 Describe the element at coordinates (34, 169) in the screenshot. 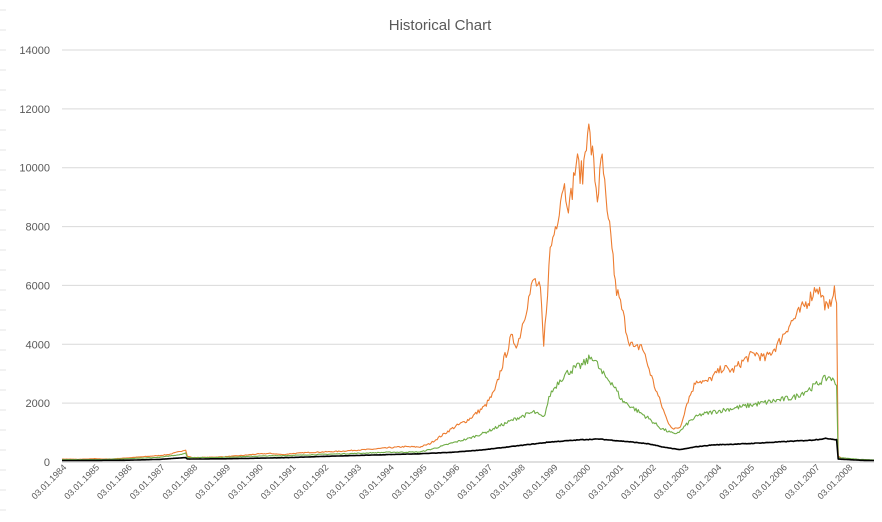

I see `y-tick-label: 10000` at that location.